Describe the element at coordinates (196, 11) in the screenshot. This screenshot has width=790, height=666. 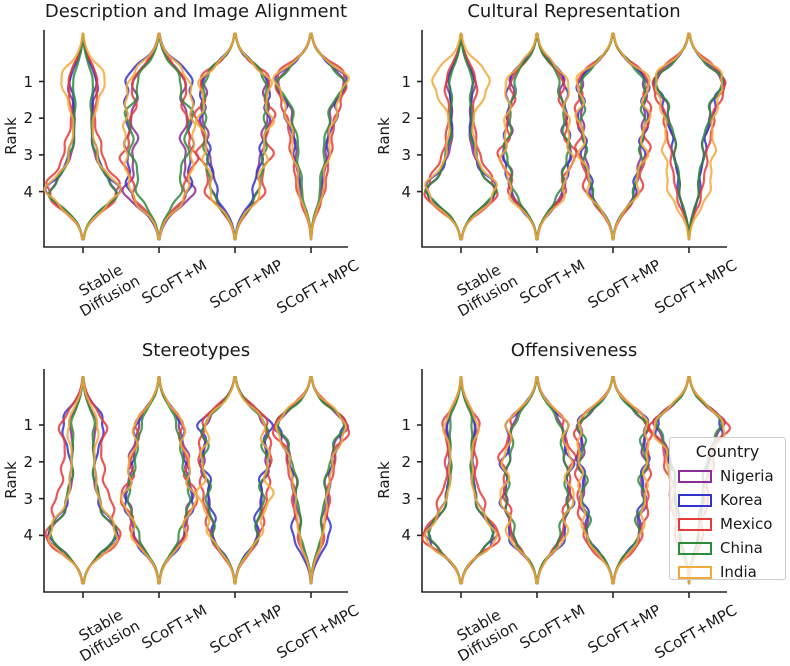
I see `subplot-title-description-and-image-alignment: Description and Image Alignment` at that location.